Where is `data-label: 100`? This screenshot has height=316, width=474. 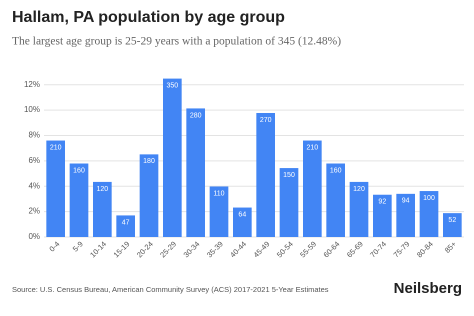
data-label: 100 is located at coordinates (429, 198).